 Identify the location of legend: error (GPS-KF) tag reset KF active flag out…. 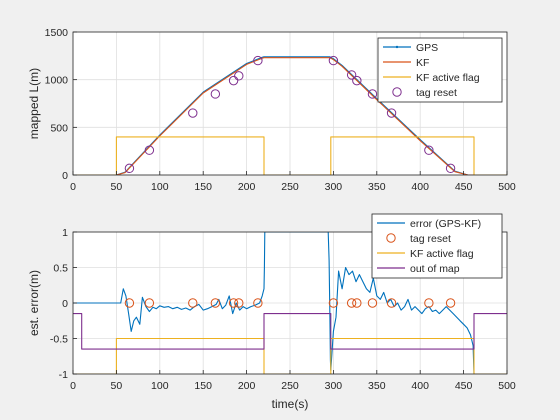
(437, 246).